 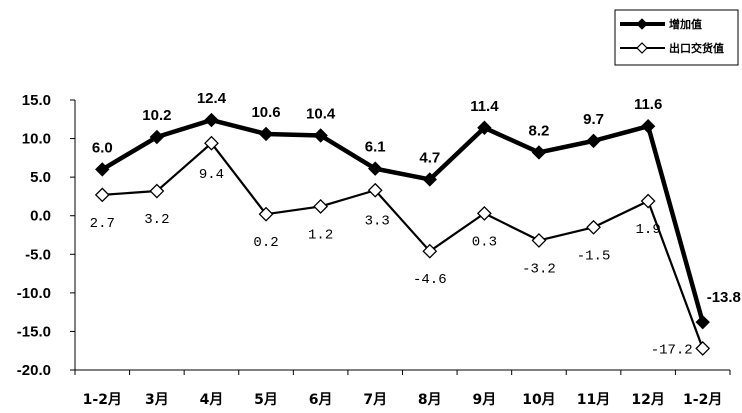 What do you see at coordinates (38, 254) in the screenshot?
I see `y-tick-label: -5.0` at bounding box center [38, 254].